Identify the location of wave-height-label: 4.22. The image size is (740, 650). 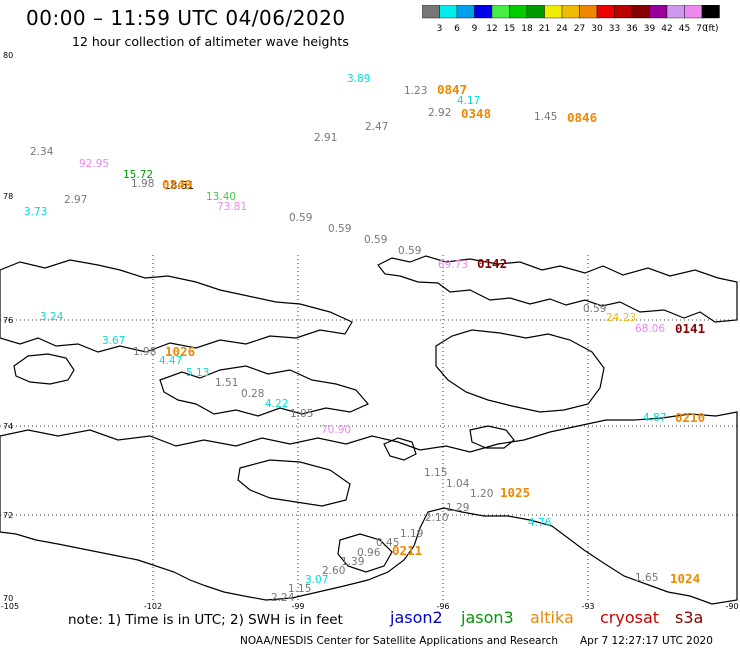
(276, 404).